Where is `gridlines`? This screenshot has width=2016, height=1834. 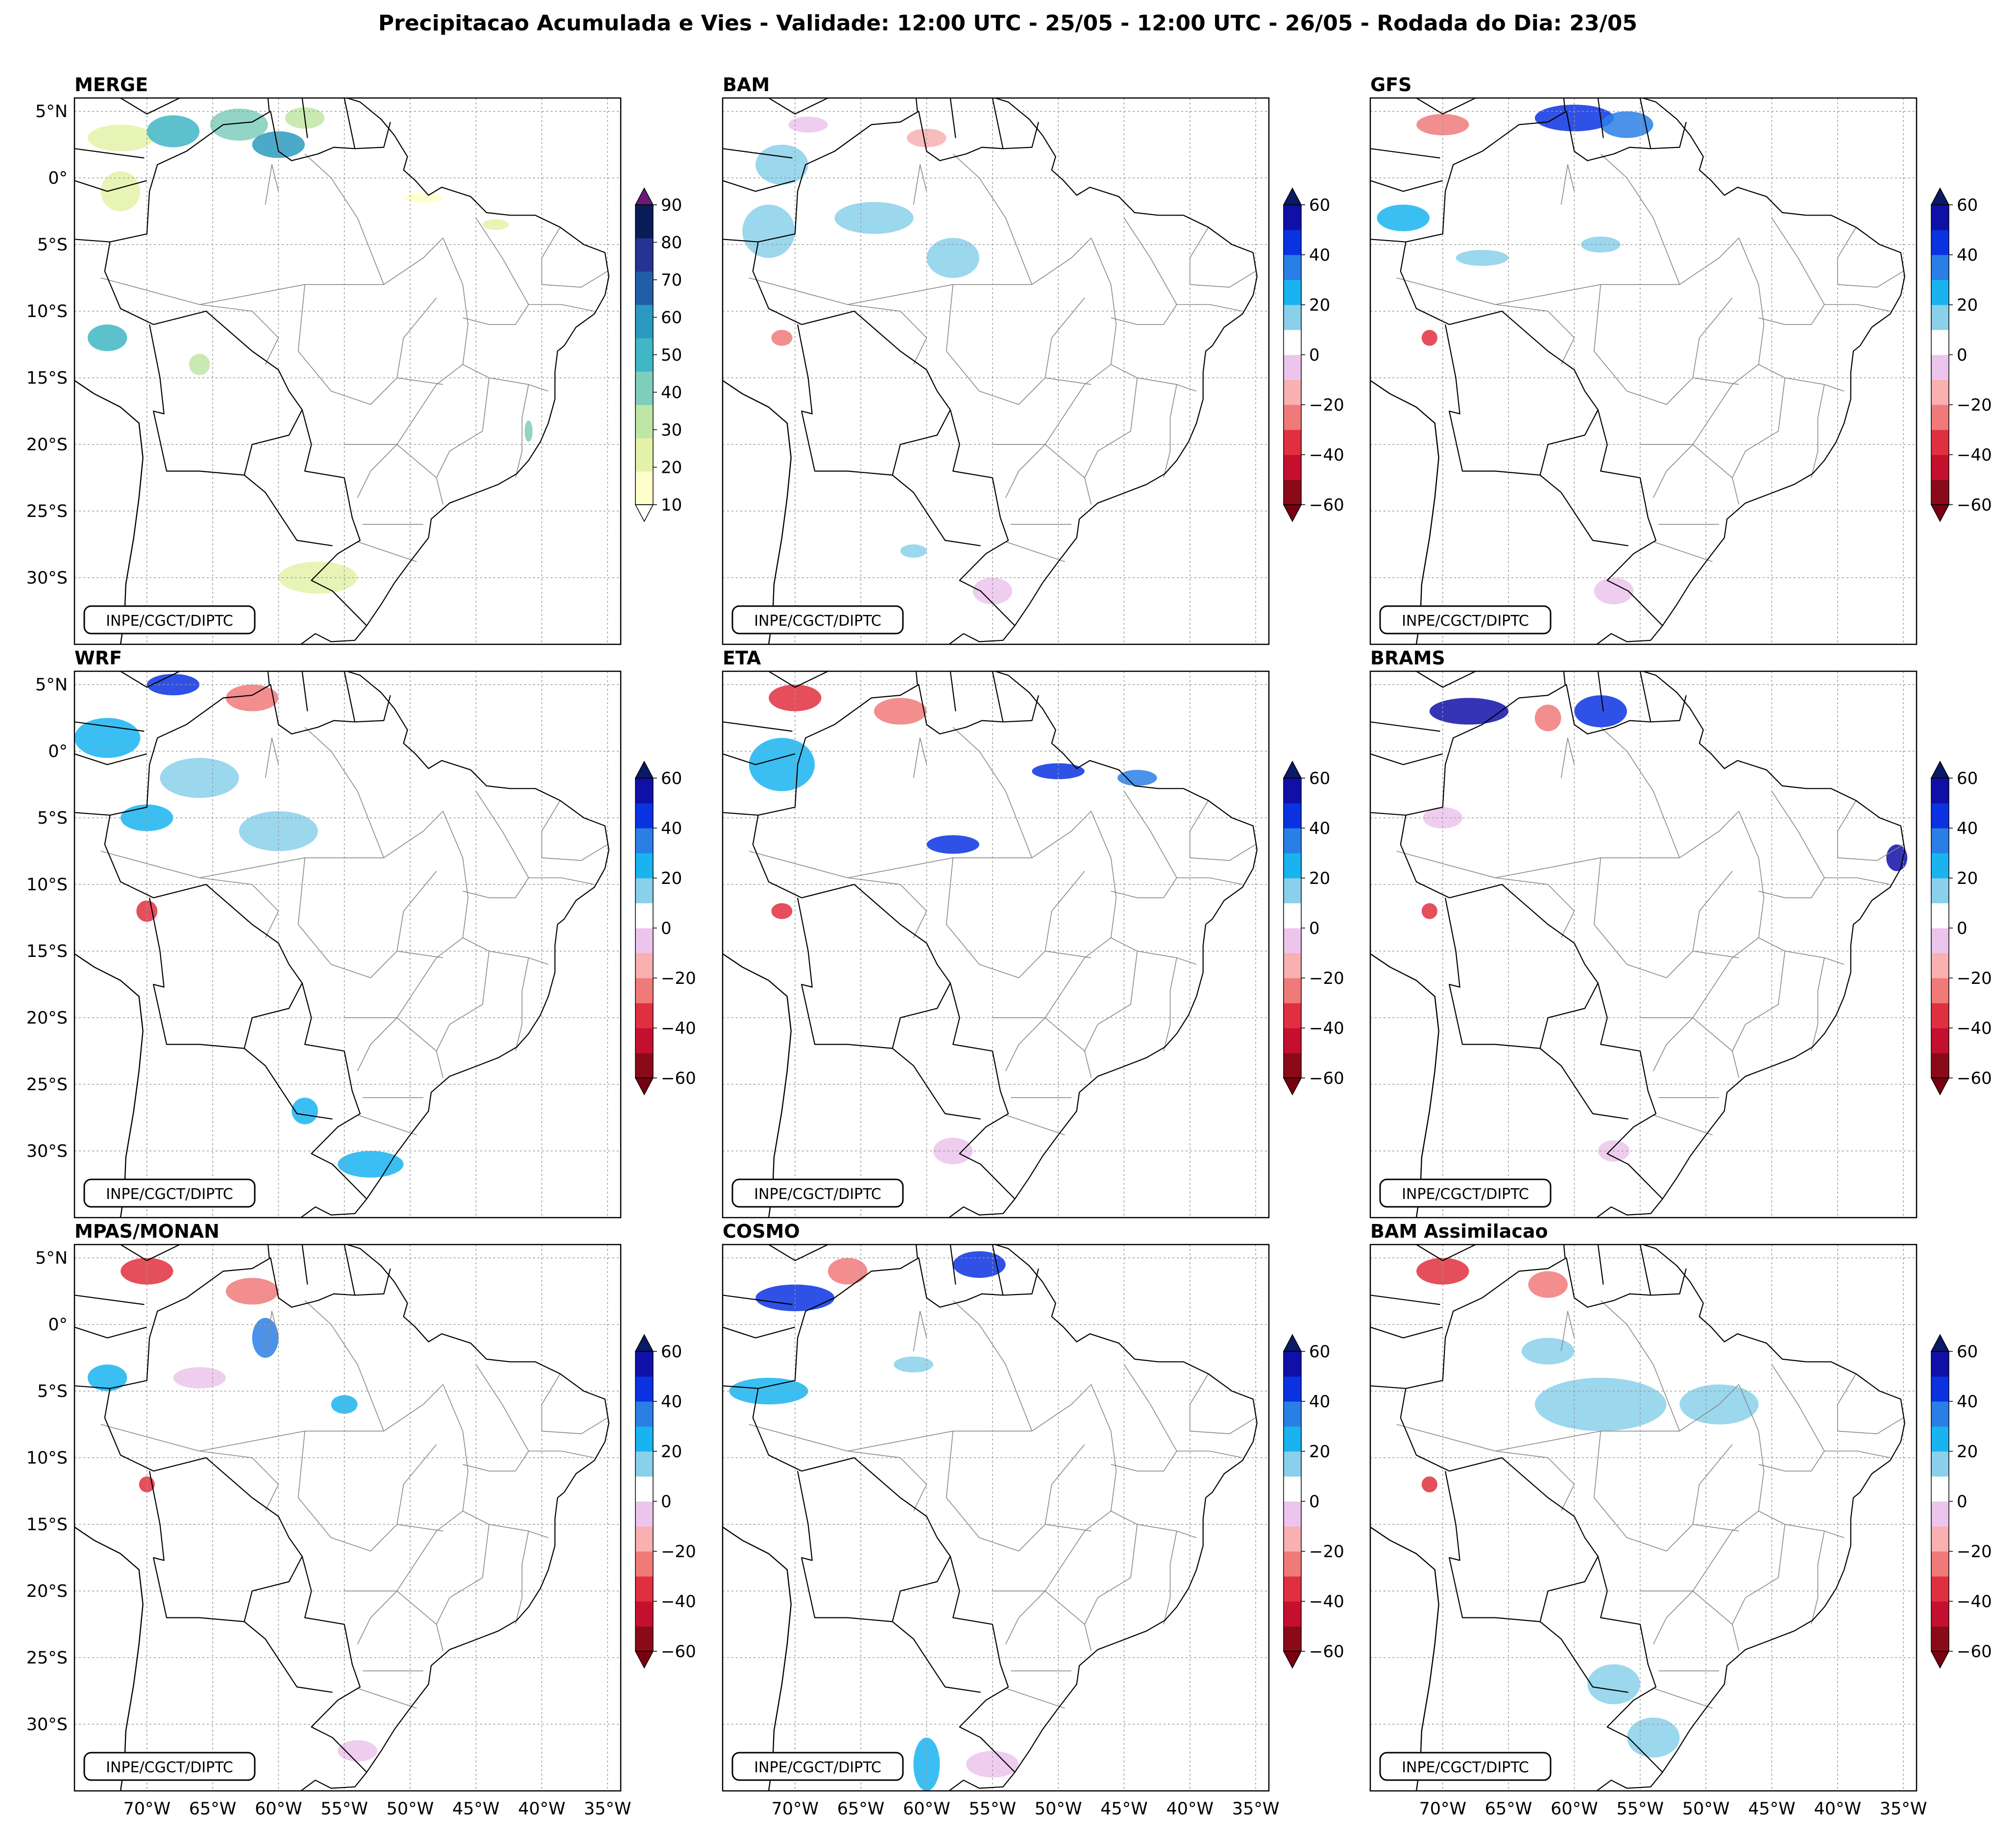 gridlines is located at coordinates (996, 371).